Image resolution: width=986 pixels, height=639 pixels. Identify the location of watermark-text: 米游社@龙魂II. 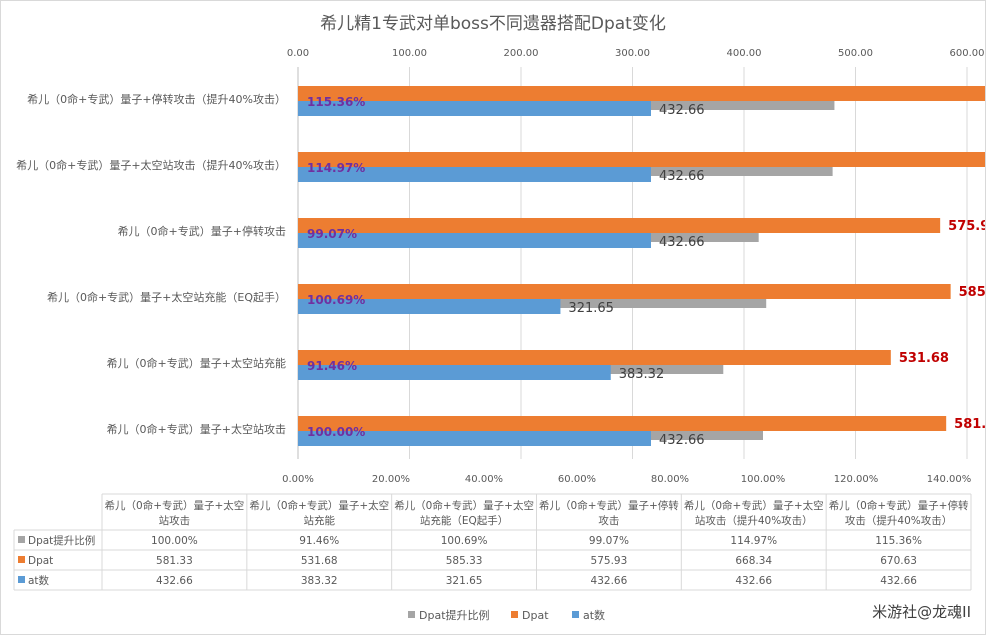
(921, 612).